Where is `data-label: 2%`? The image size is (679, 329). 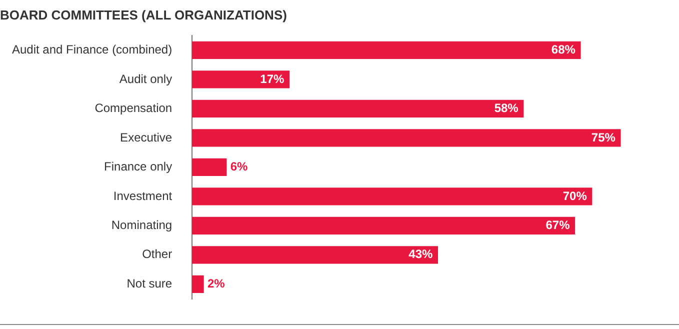 data-label: 2% is located at coordinates (217, 283).